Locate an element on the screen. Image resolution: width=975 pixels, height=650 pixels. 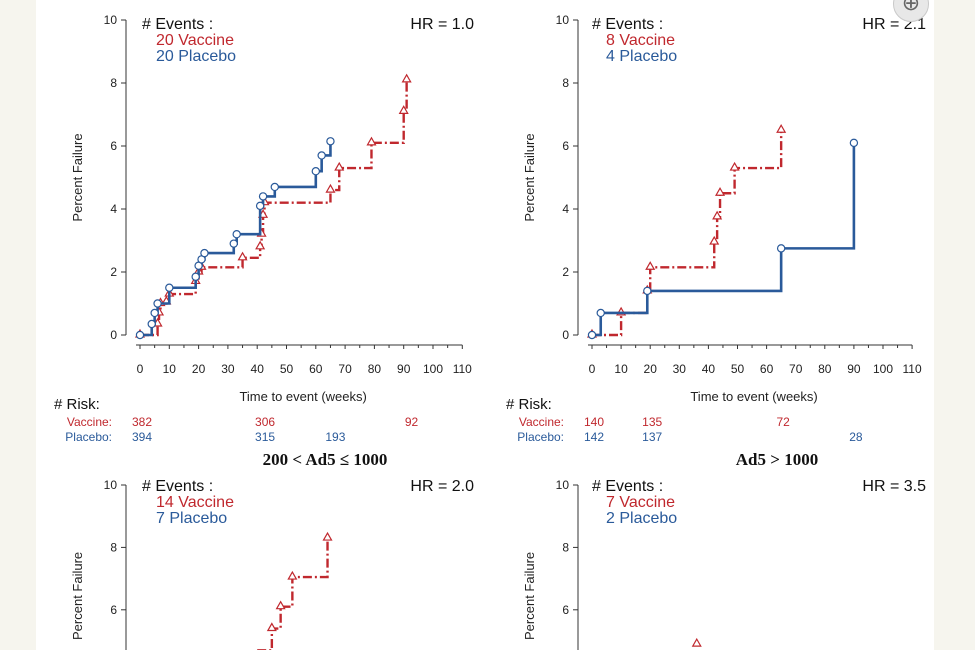
risk-vaccine-count: 382 is located at coordinates (142, 422).